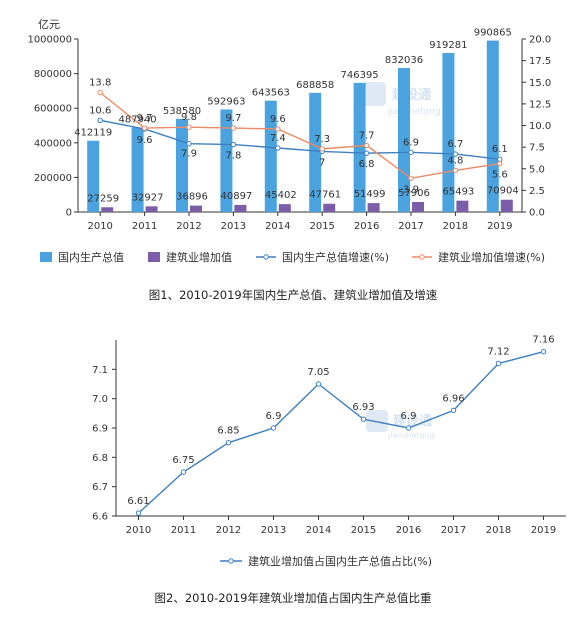  Describe the element at coordinates (537, 191) in the screenshot. I see `chart1-right-tick-label: 2.5` at that location.